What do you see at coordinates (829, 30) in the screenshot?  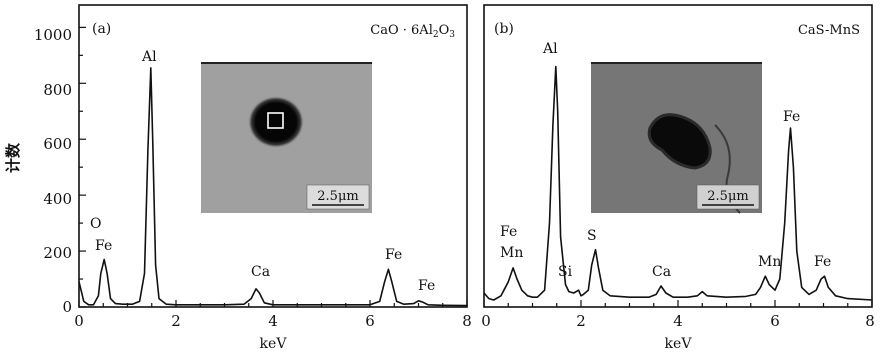 I see `compound-label-b: CaS-MnS` at bounding box center [829, 30].